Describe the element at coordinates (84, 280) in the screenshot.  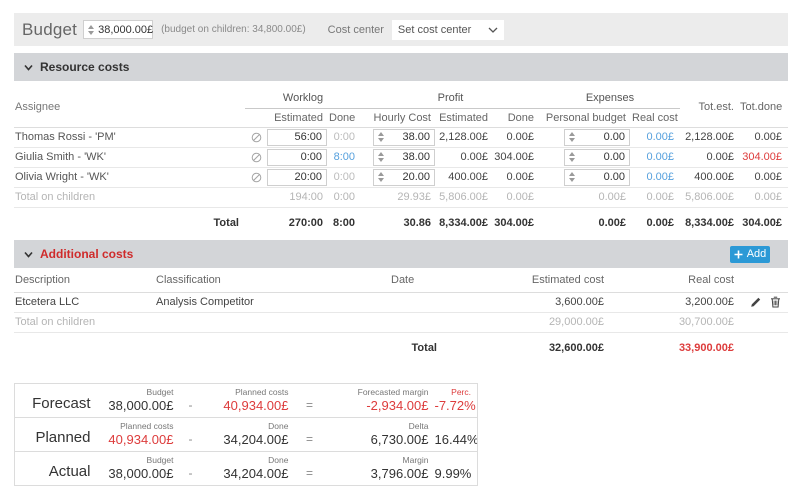
I see `column-header-description: Description` at that location.